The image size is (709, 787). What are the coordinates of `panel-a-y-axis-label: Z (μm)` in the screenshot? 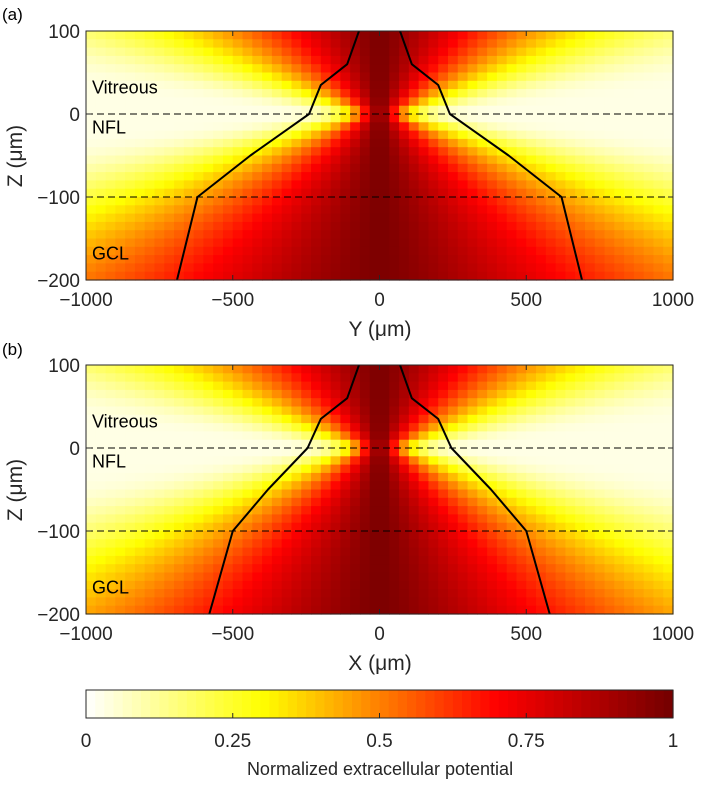 It's located at (15, 156).